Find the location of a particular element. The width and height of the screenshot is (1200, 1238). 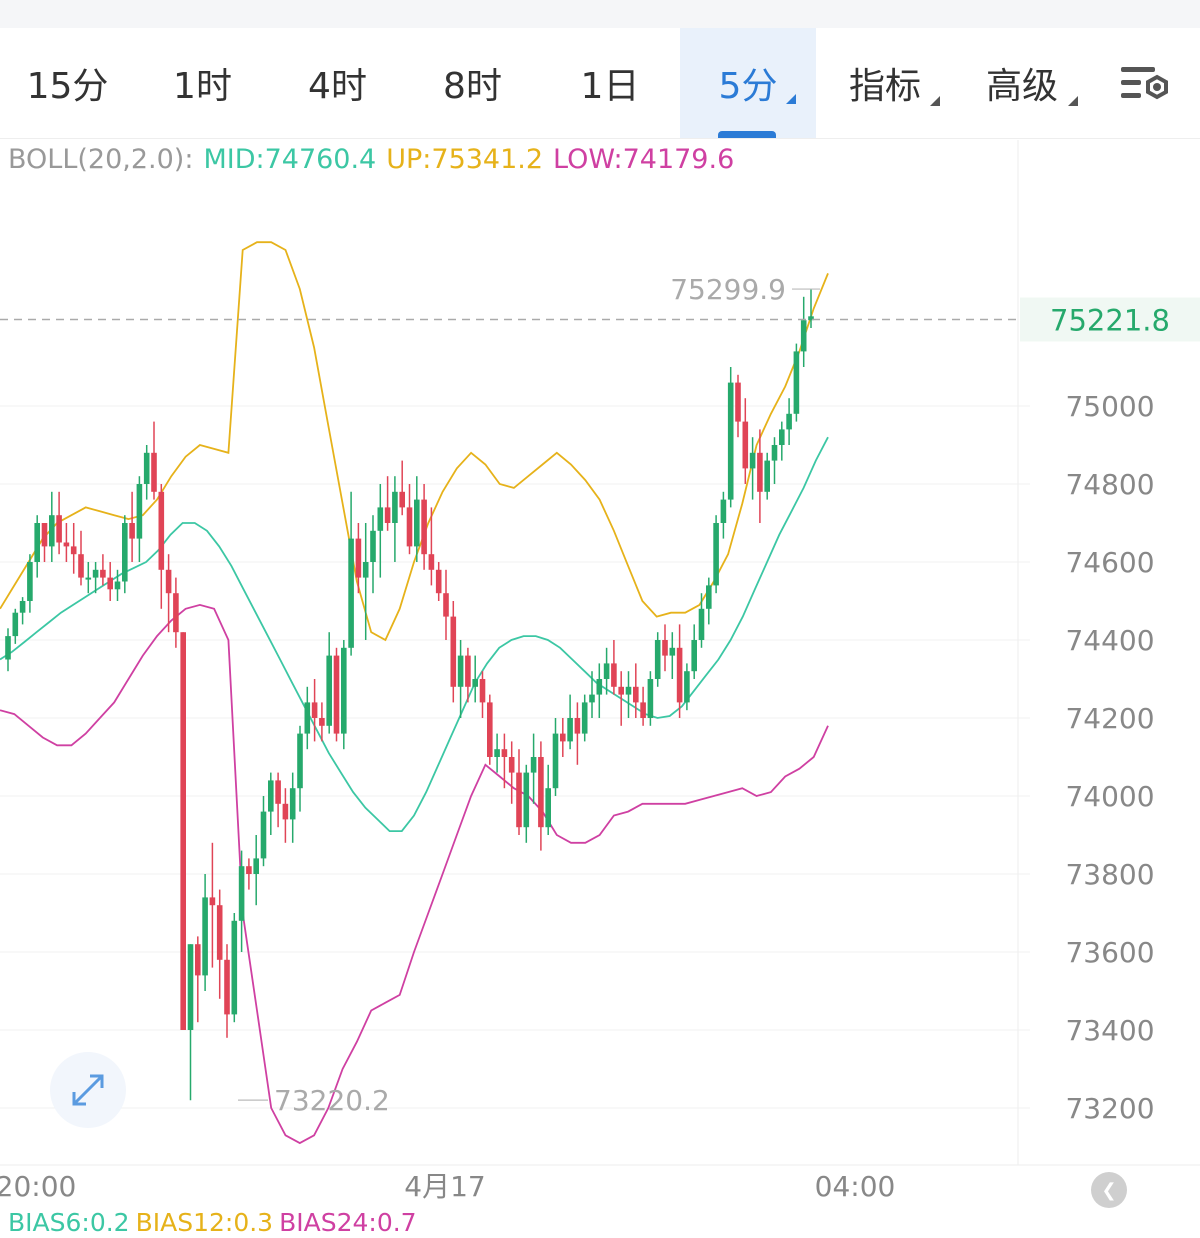

collapse-left-icon: ❮ is located at coordinates (1109, 1190).